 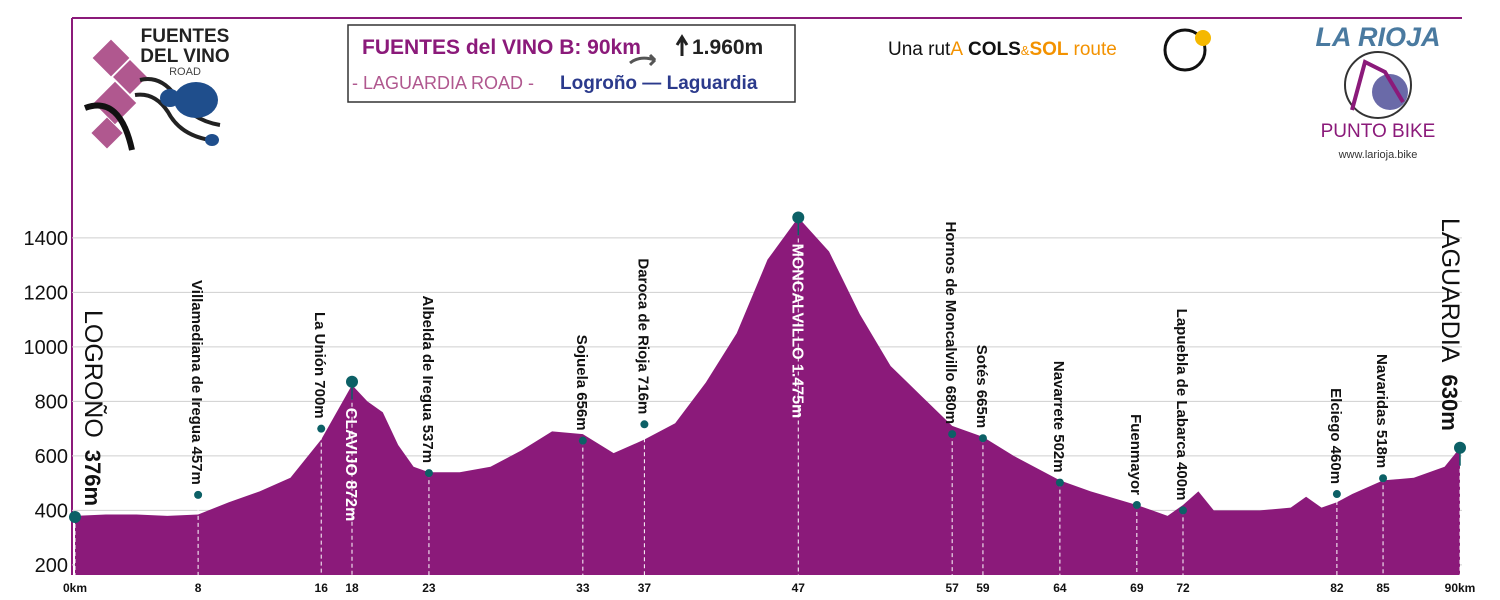 I want to click on y-tick-label: 1000, so click(x=46, y=348).